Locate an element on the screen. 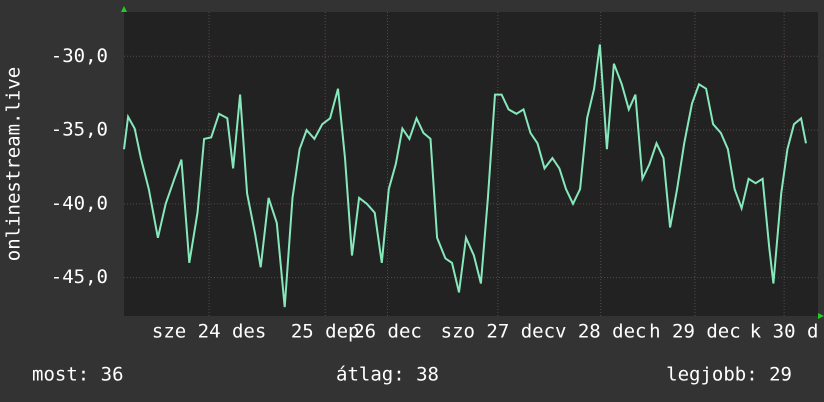  x-tick-label: k 30 d is located at coordinates (784, 332).